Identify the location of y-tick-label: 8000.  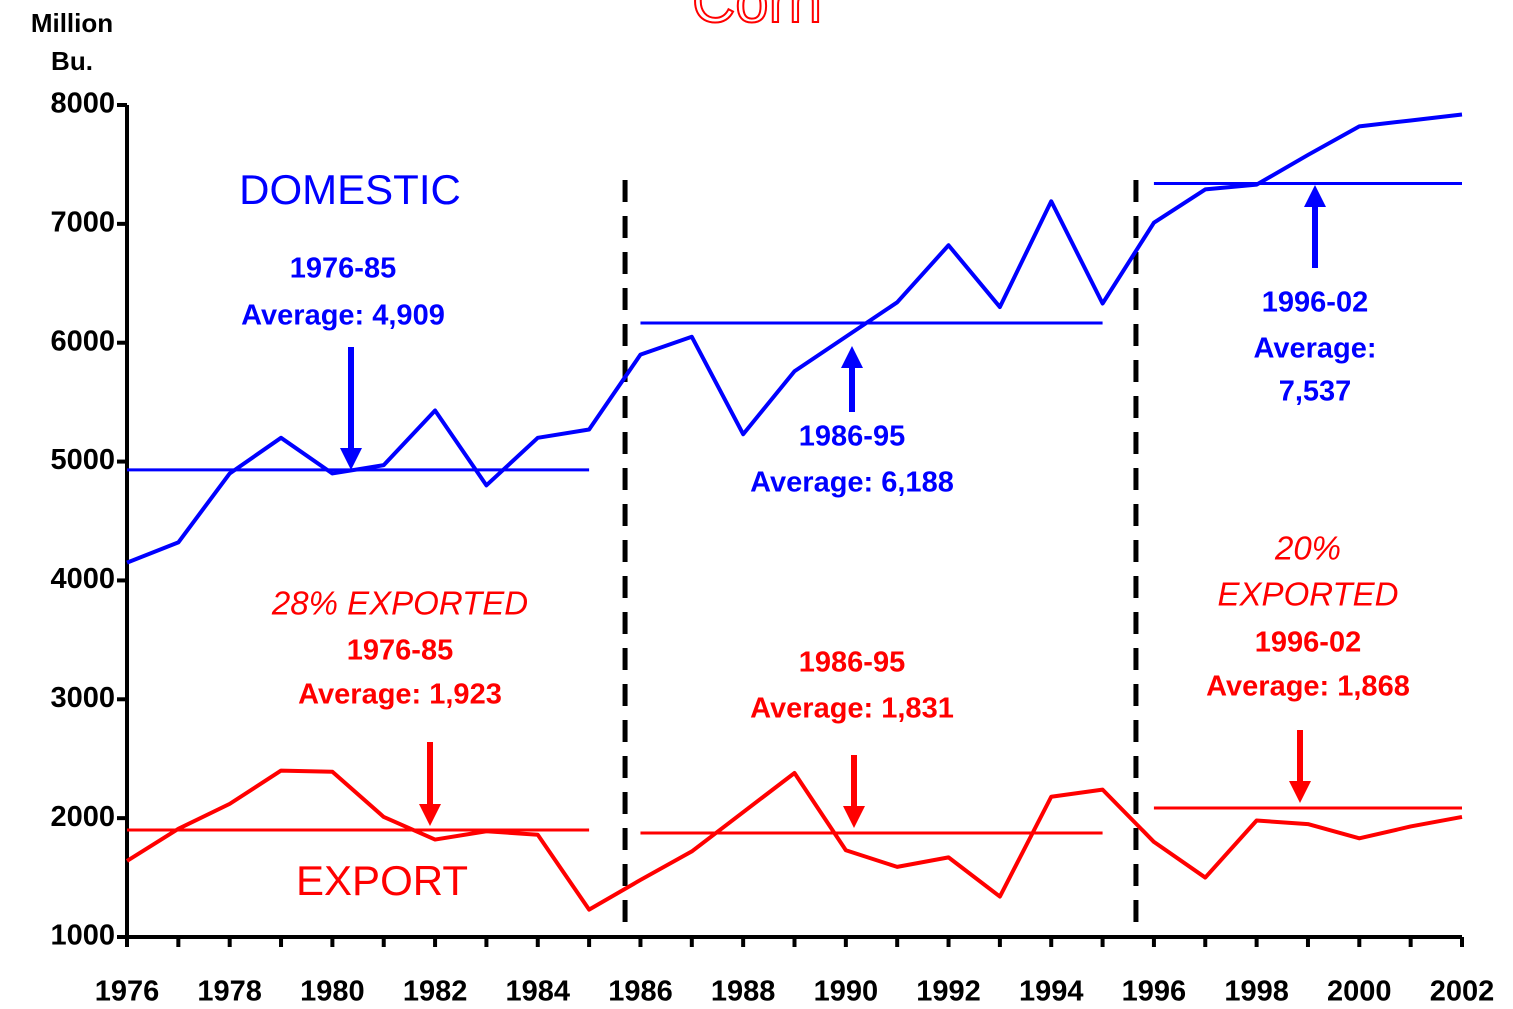
(82, 104).